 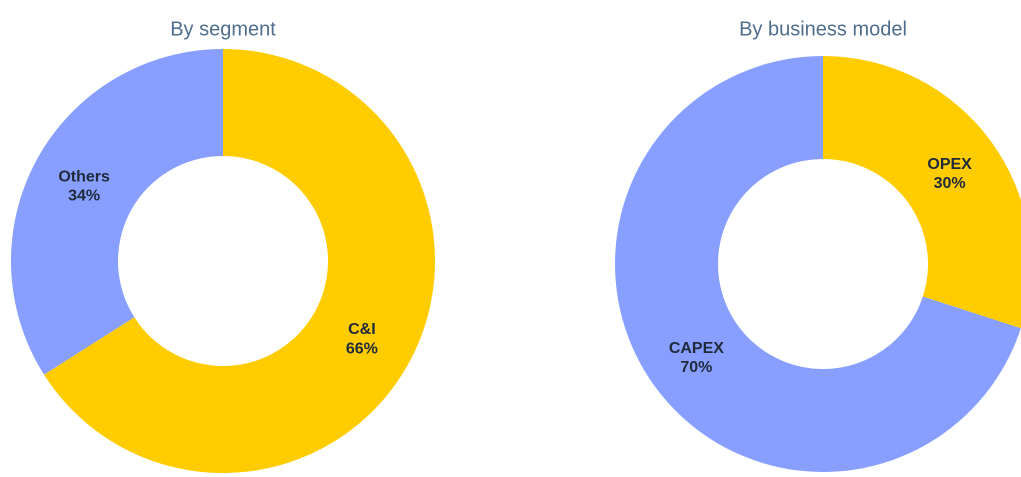 I want to click on value-label: 30%, so click(x=950, y=183).